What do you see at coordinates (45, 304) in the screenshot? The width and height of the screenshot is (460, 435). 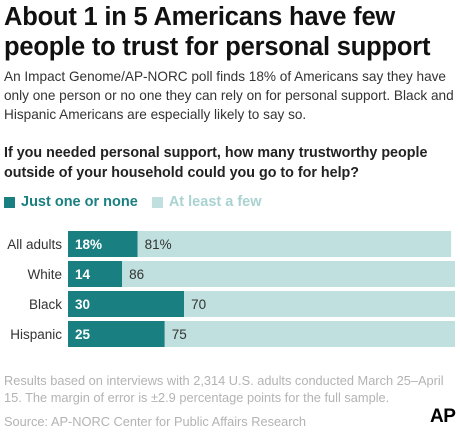 I see `category-label-black: Black` at bounding box center [45, 304].